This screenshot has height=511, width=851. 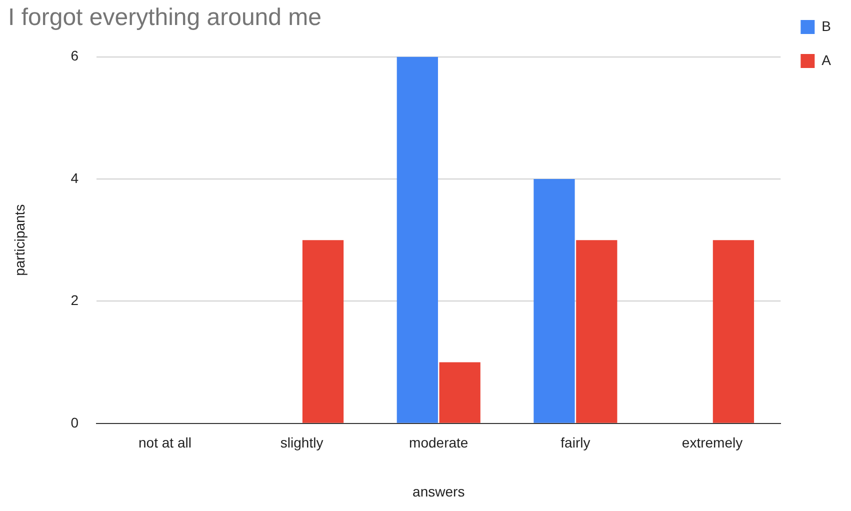 What do you see at coordinates (827, 26) in the screenshot?
I see `legend-label: B` at bounding box center [827, 26].